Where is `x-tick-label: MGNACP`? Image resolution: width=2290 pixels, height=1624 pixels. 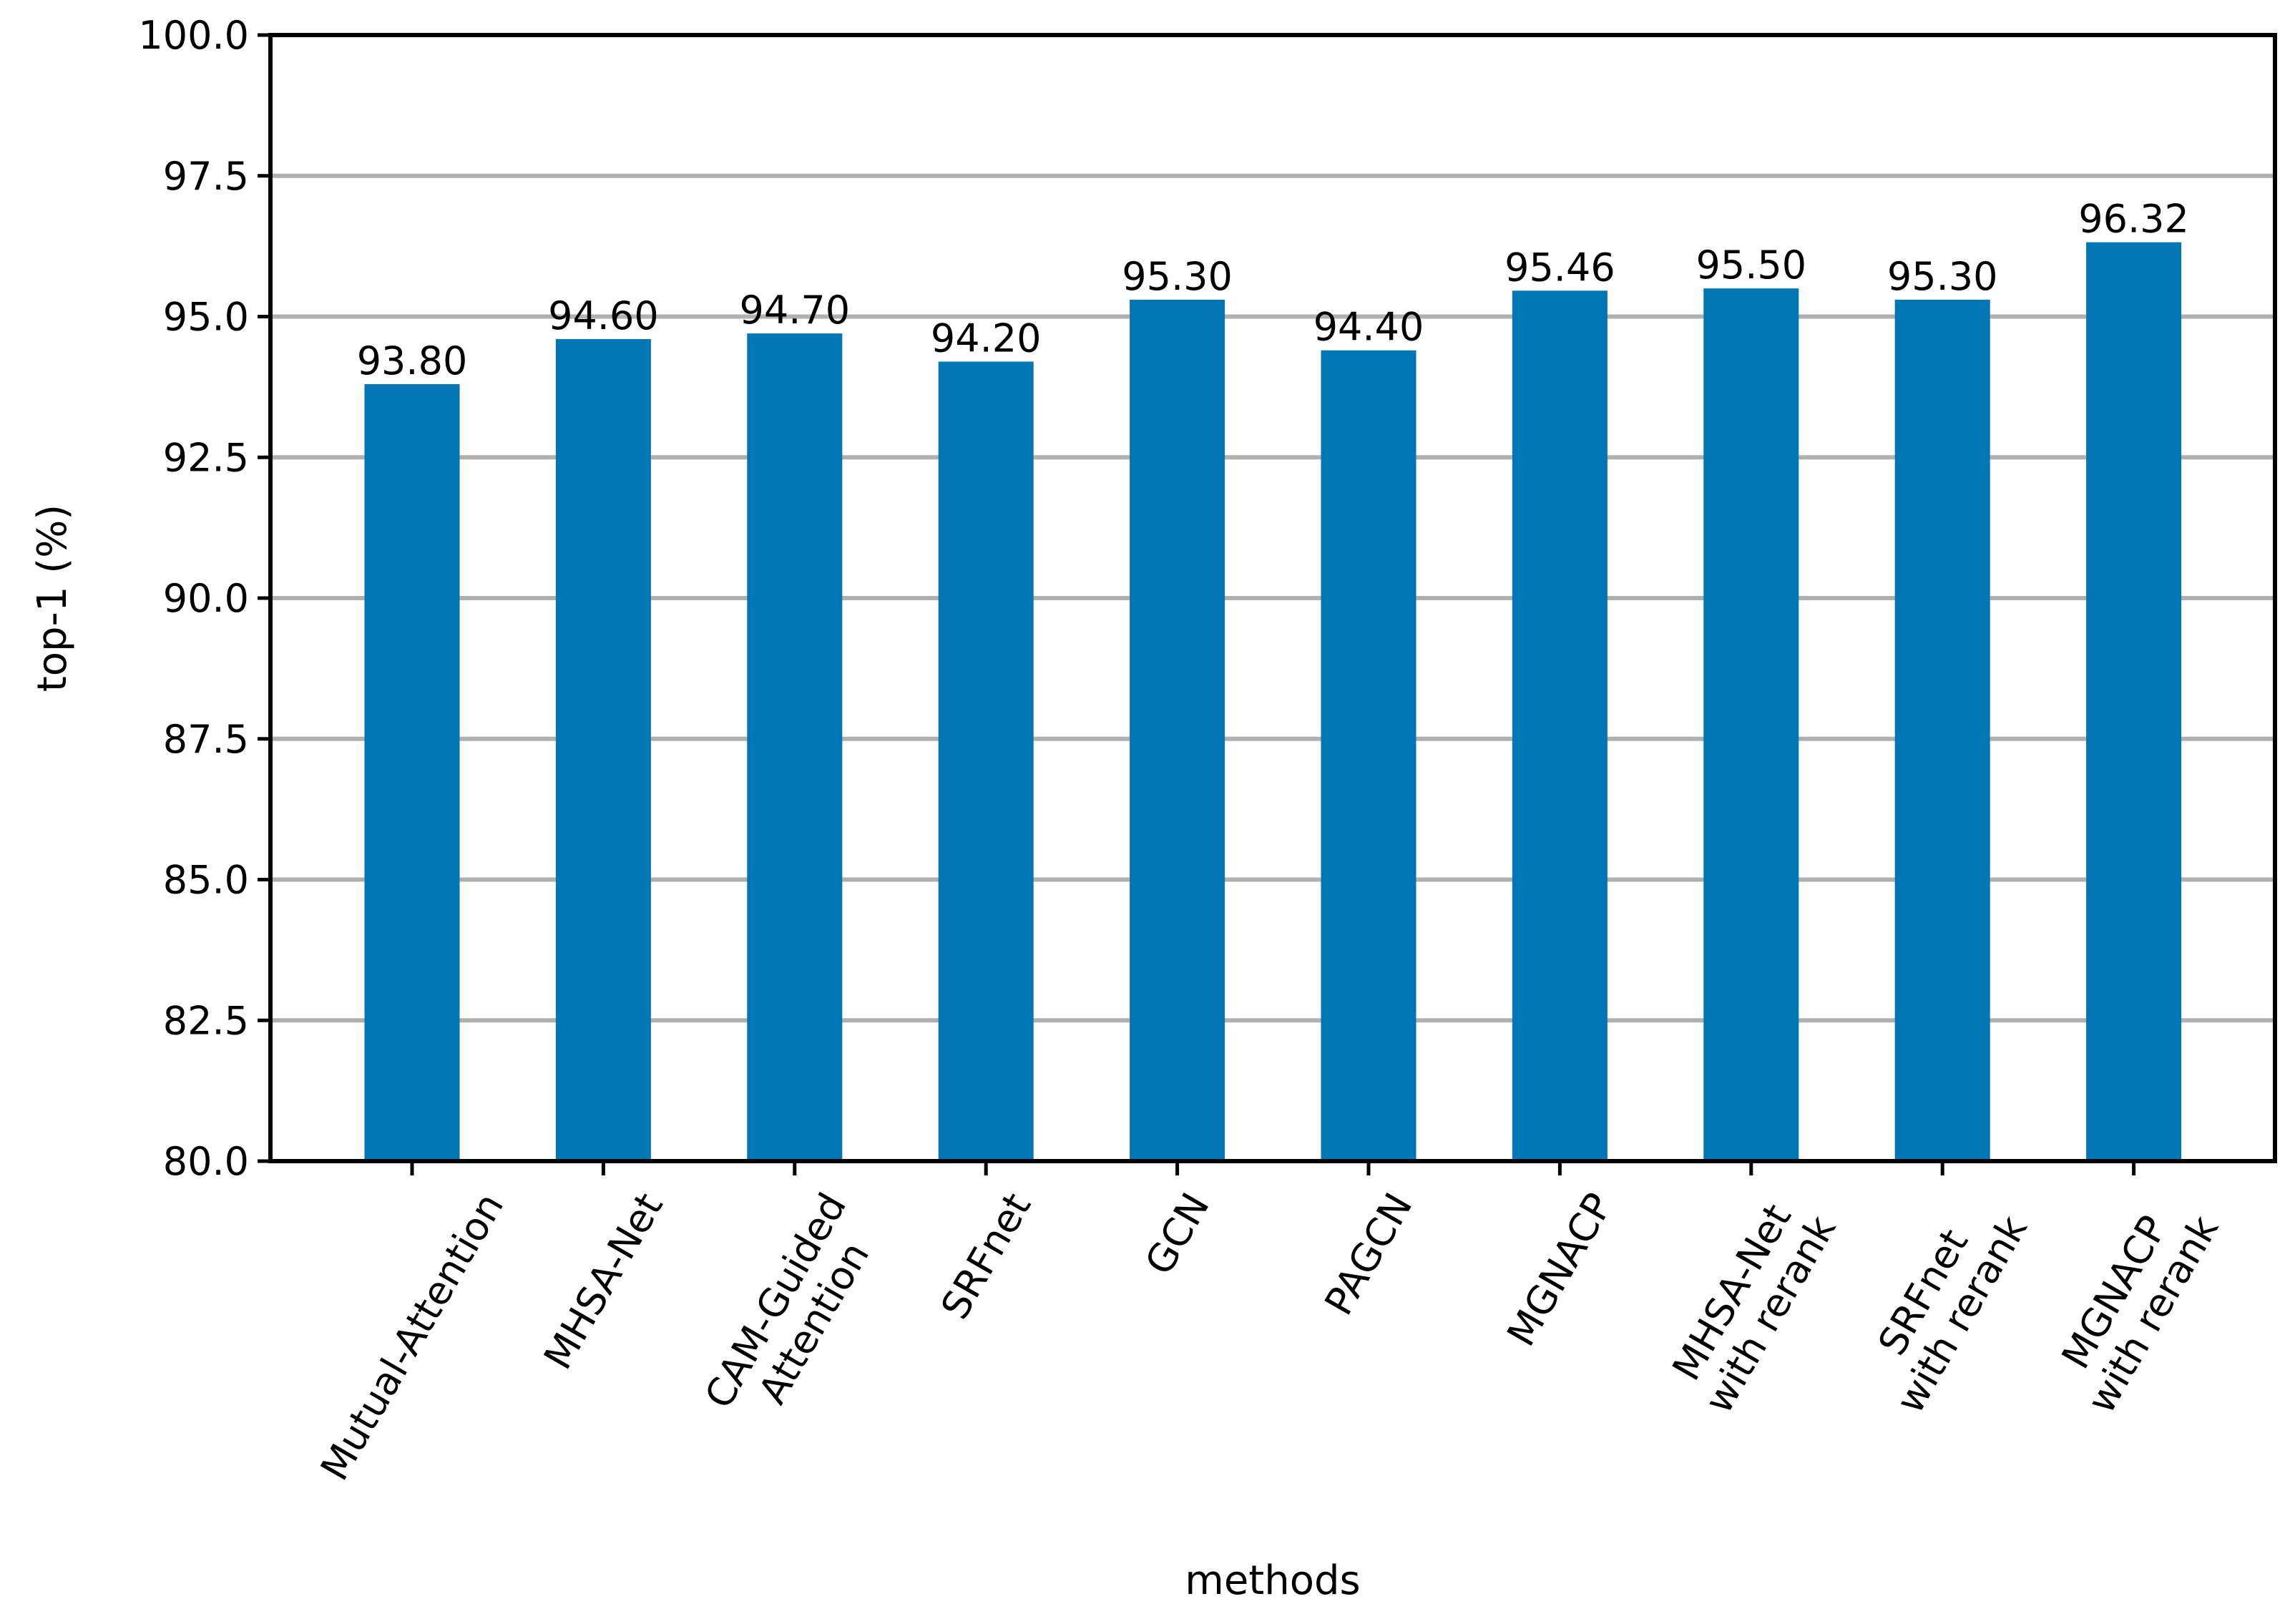
x-tick-label: MGNACP is located at coordinates (1560, 1269).